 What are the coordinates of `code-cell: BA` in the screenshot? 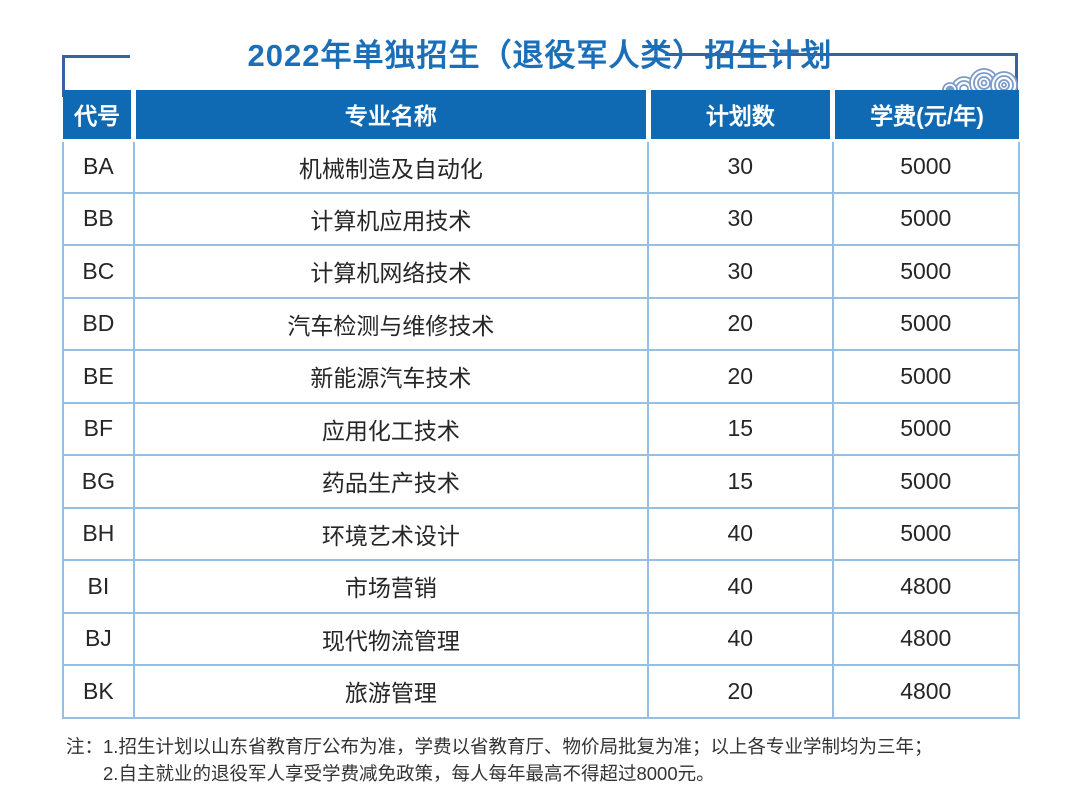 It's located at (98, 166).